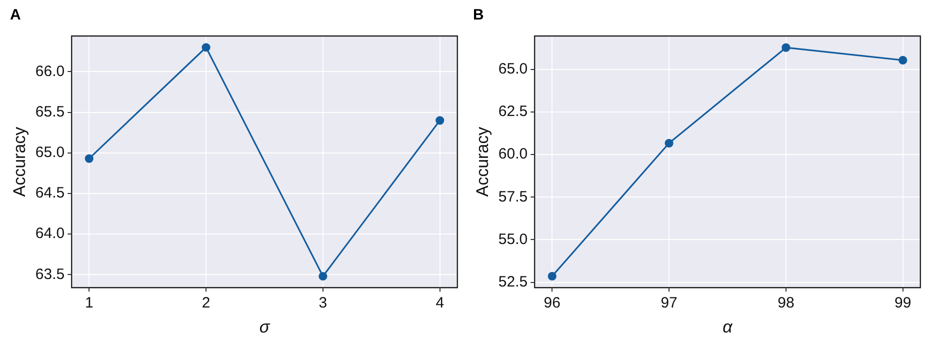 This screenshot has width=927, height=342. What do you see at coordinates (50, 111) in the screenshot?
I see `y-tick-label: 65.5` at bounding box center [50, 111].